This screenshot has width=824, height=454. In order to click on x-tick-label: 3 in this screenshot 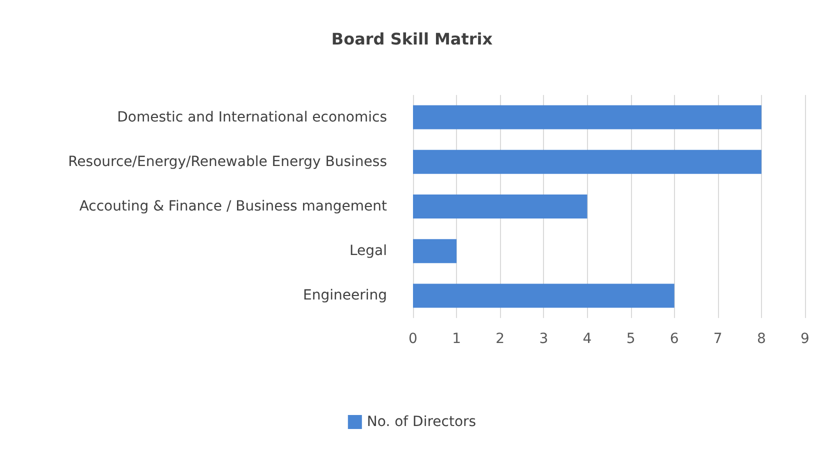, I will do `click(543, 339)`.